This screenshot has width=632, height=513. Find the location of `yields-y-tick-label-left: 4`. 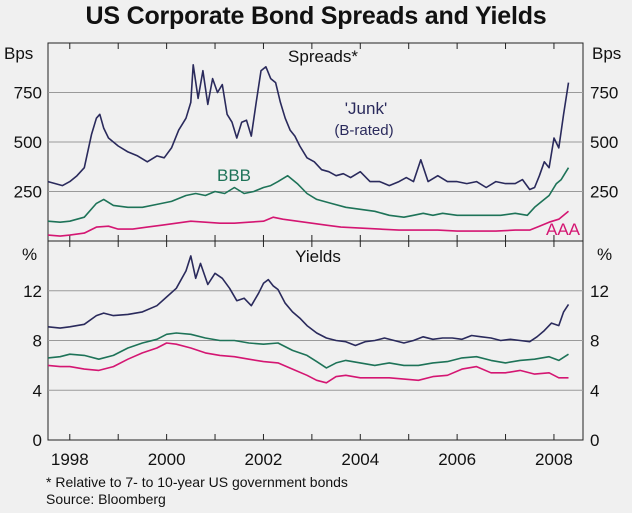

yields-y-tick-label-left: 4 is located at coordinates (37, 390).